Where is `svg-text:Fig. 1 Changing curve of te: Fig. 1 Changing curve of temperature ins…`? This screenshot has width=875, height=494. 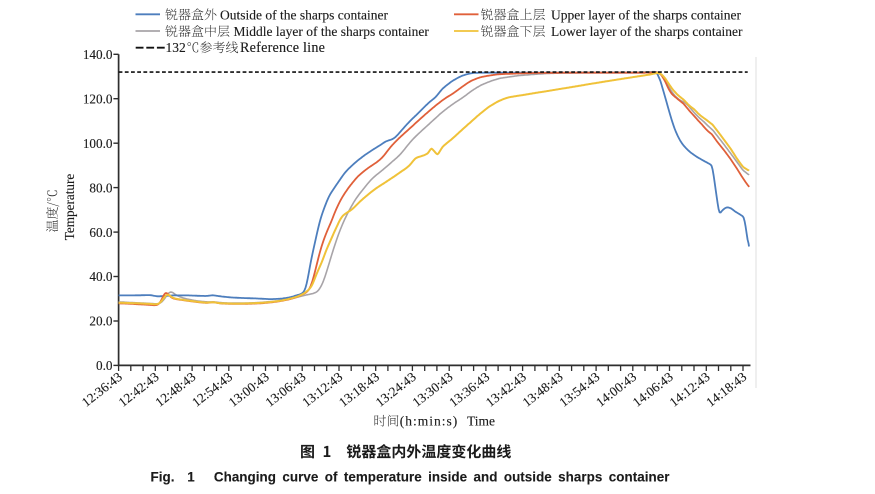 svg-text:Fig. 1 Changing curve of te: Fig. 1 Changing curve of temperature ins… is located at coordinates (411, 477).